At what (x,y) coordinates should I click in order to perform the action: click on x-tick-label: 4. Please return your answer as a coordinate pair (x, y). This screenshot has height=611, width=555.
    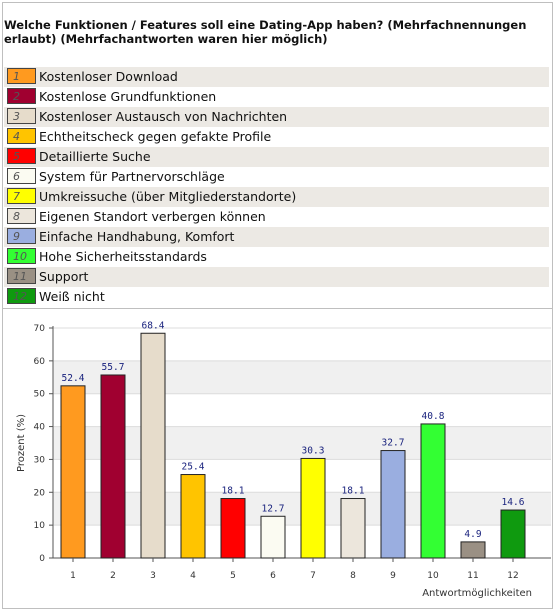
    Looking at the image, I should click on (193, 576).